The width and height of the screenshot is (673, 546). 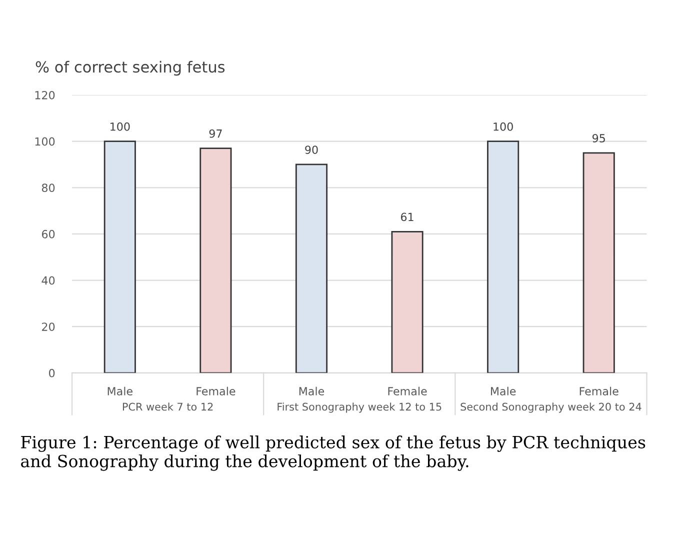 What do you see at coordinates (45, 141) in the screenshot?
I see `y-tick-label: 100` at bounding box center [45, 141].